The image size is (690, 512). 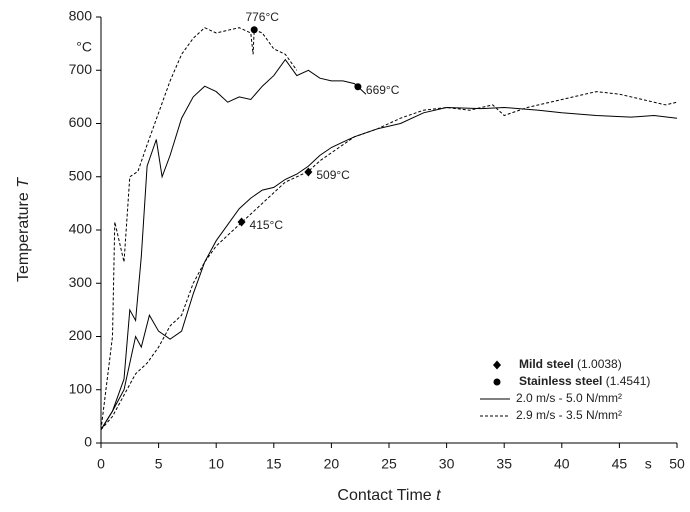 I want to click on y-tick-label: 300, so click(x=81, y=282).